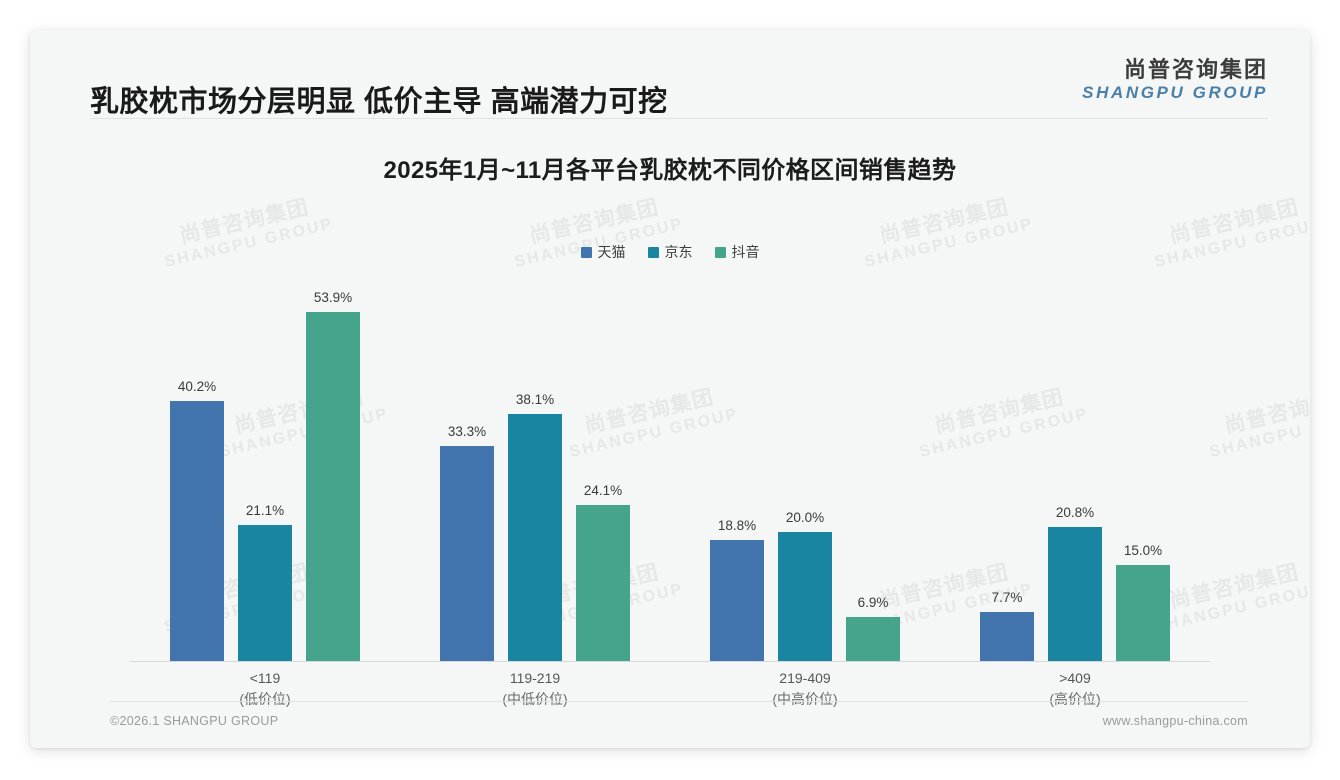  I want to click on bar-group-219-409: 18.8% 20.0% 6.9%, so click(805, 467).